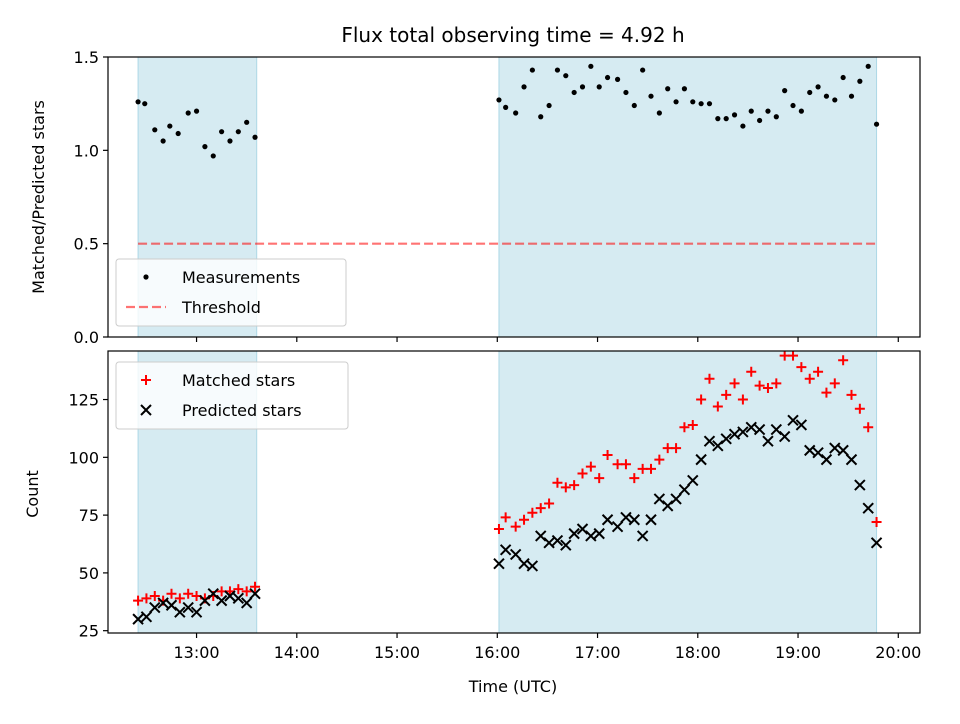 The width and height of the screenshot is (960, 724). What do you see at coordinates (86, 337) in the screenshot?
I see `top-y-tick-label-0: 0.0` at bounding box center [86, 337].